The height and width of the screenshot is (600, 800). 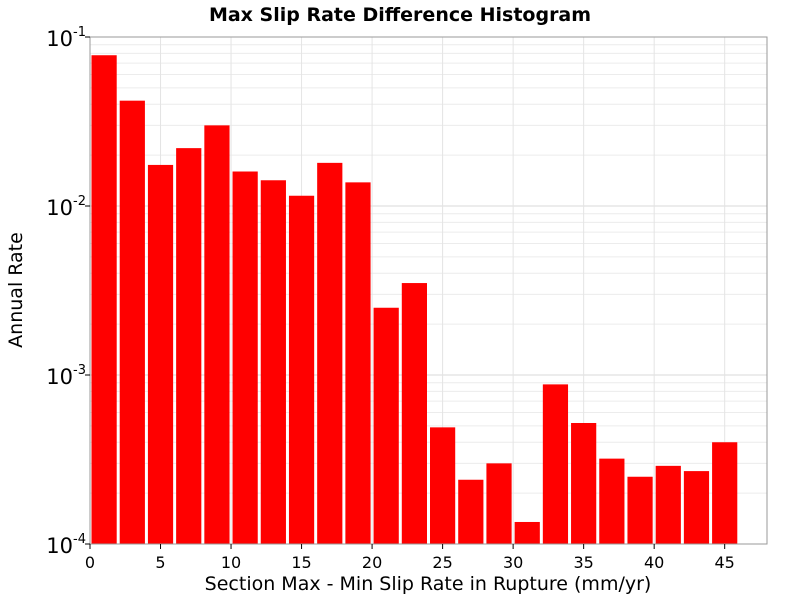 I want to click on x-tick-label: 35, so click(x=583, y=562).